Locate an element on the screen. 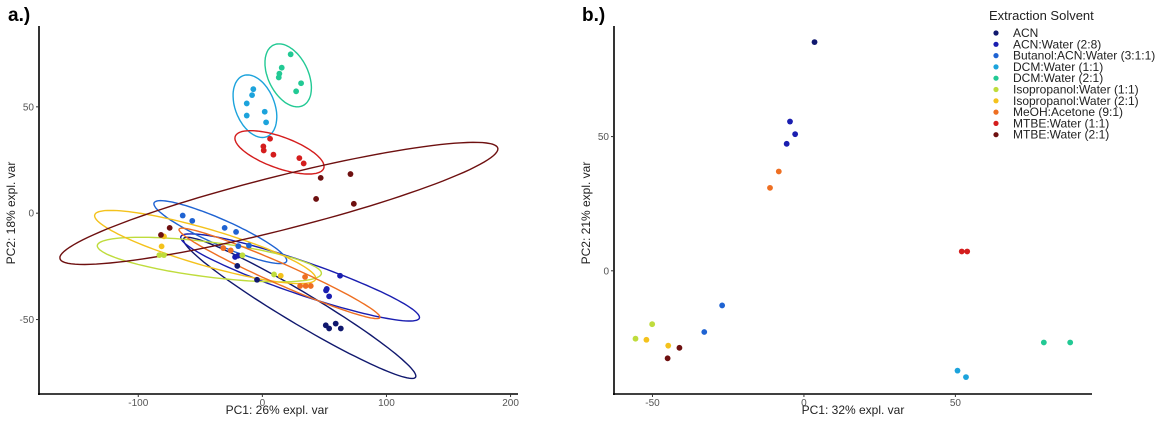 This screenshot has height=429, width=1167. x-tick-label: 100 is located at coordinates (386, 403).